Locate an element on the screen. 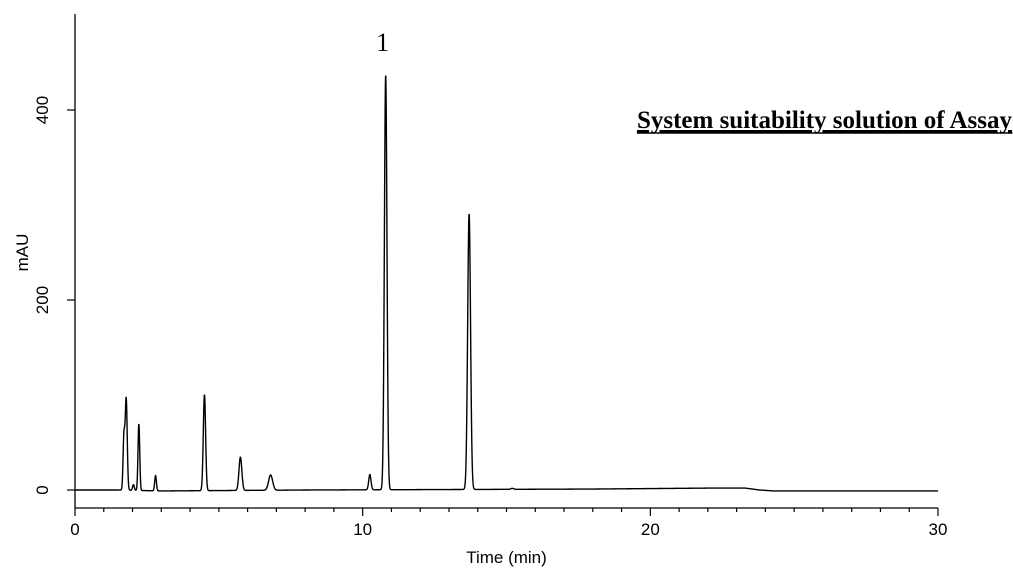  y-axis-ticks: 0 200 400 is located at coordinates (54, 295).